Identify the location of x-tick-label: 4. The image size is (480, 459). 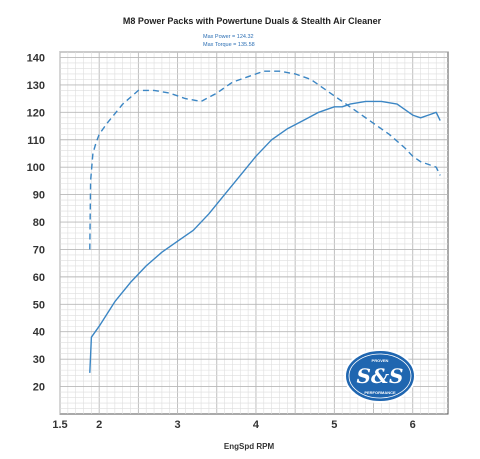
(256, 425).